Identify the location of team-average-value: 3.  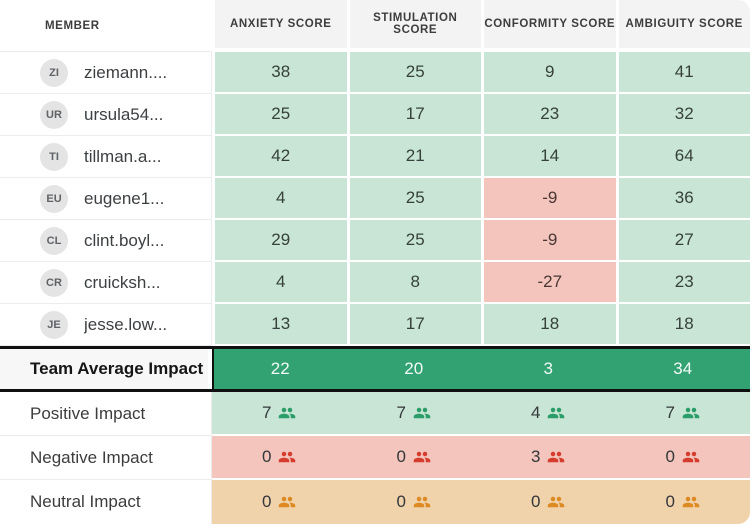
(548, 369).